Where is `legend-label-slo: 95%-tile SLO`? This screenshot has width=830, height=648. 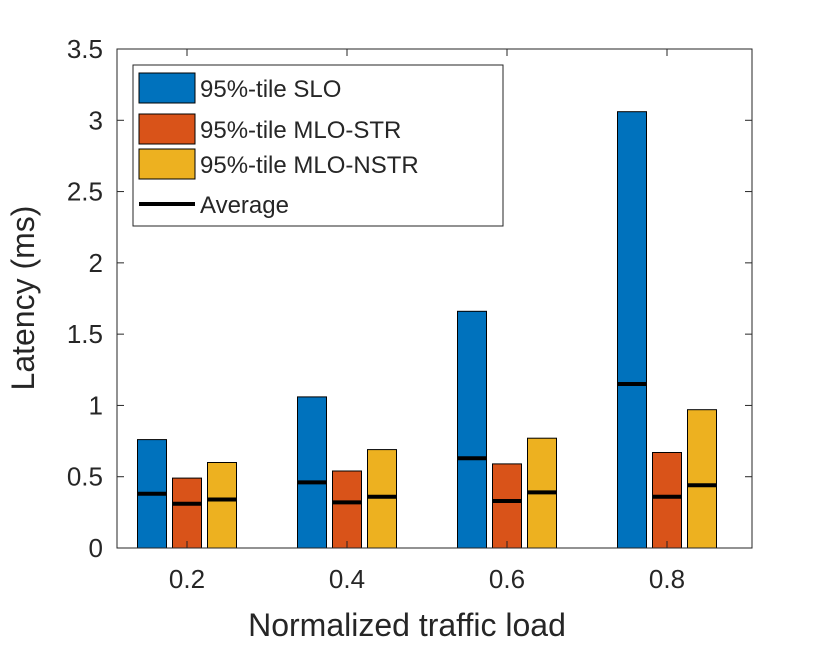
legend-label-slo: 95%-tile SLO is located at coordinates (270, 89).